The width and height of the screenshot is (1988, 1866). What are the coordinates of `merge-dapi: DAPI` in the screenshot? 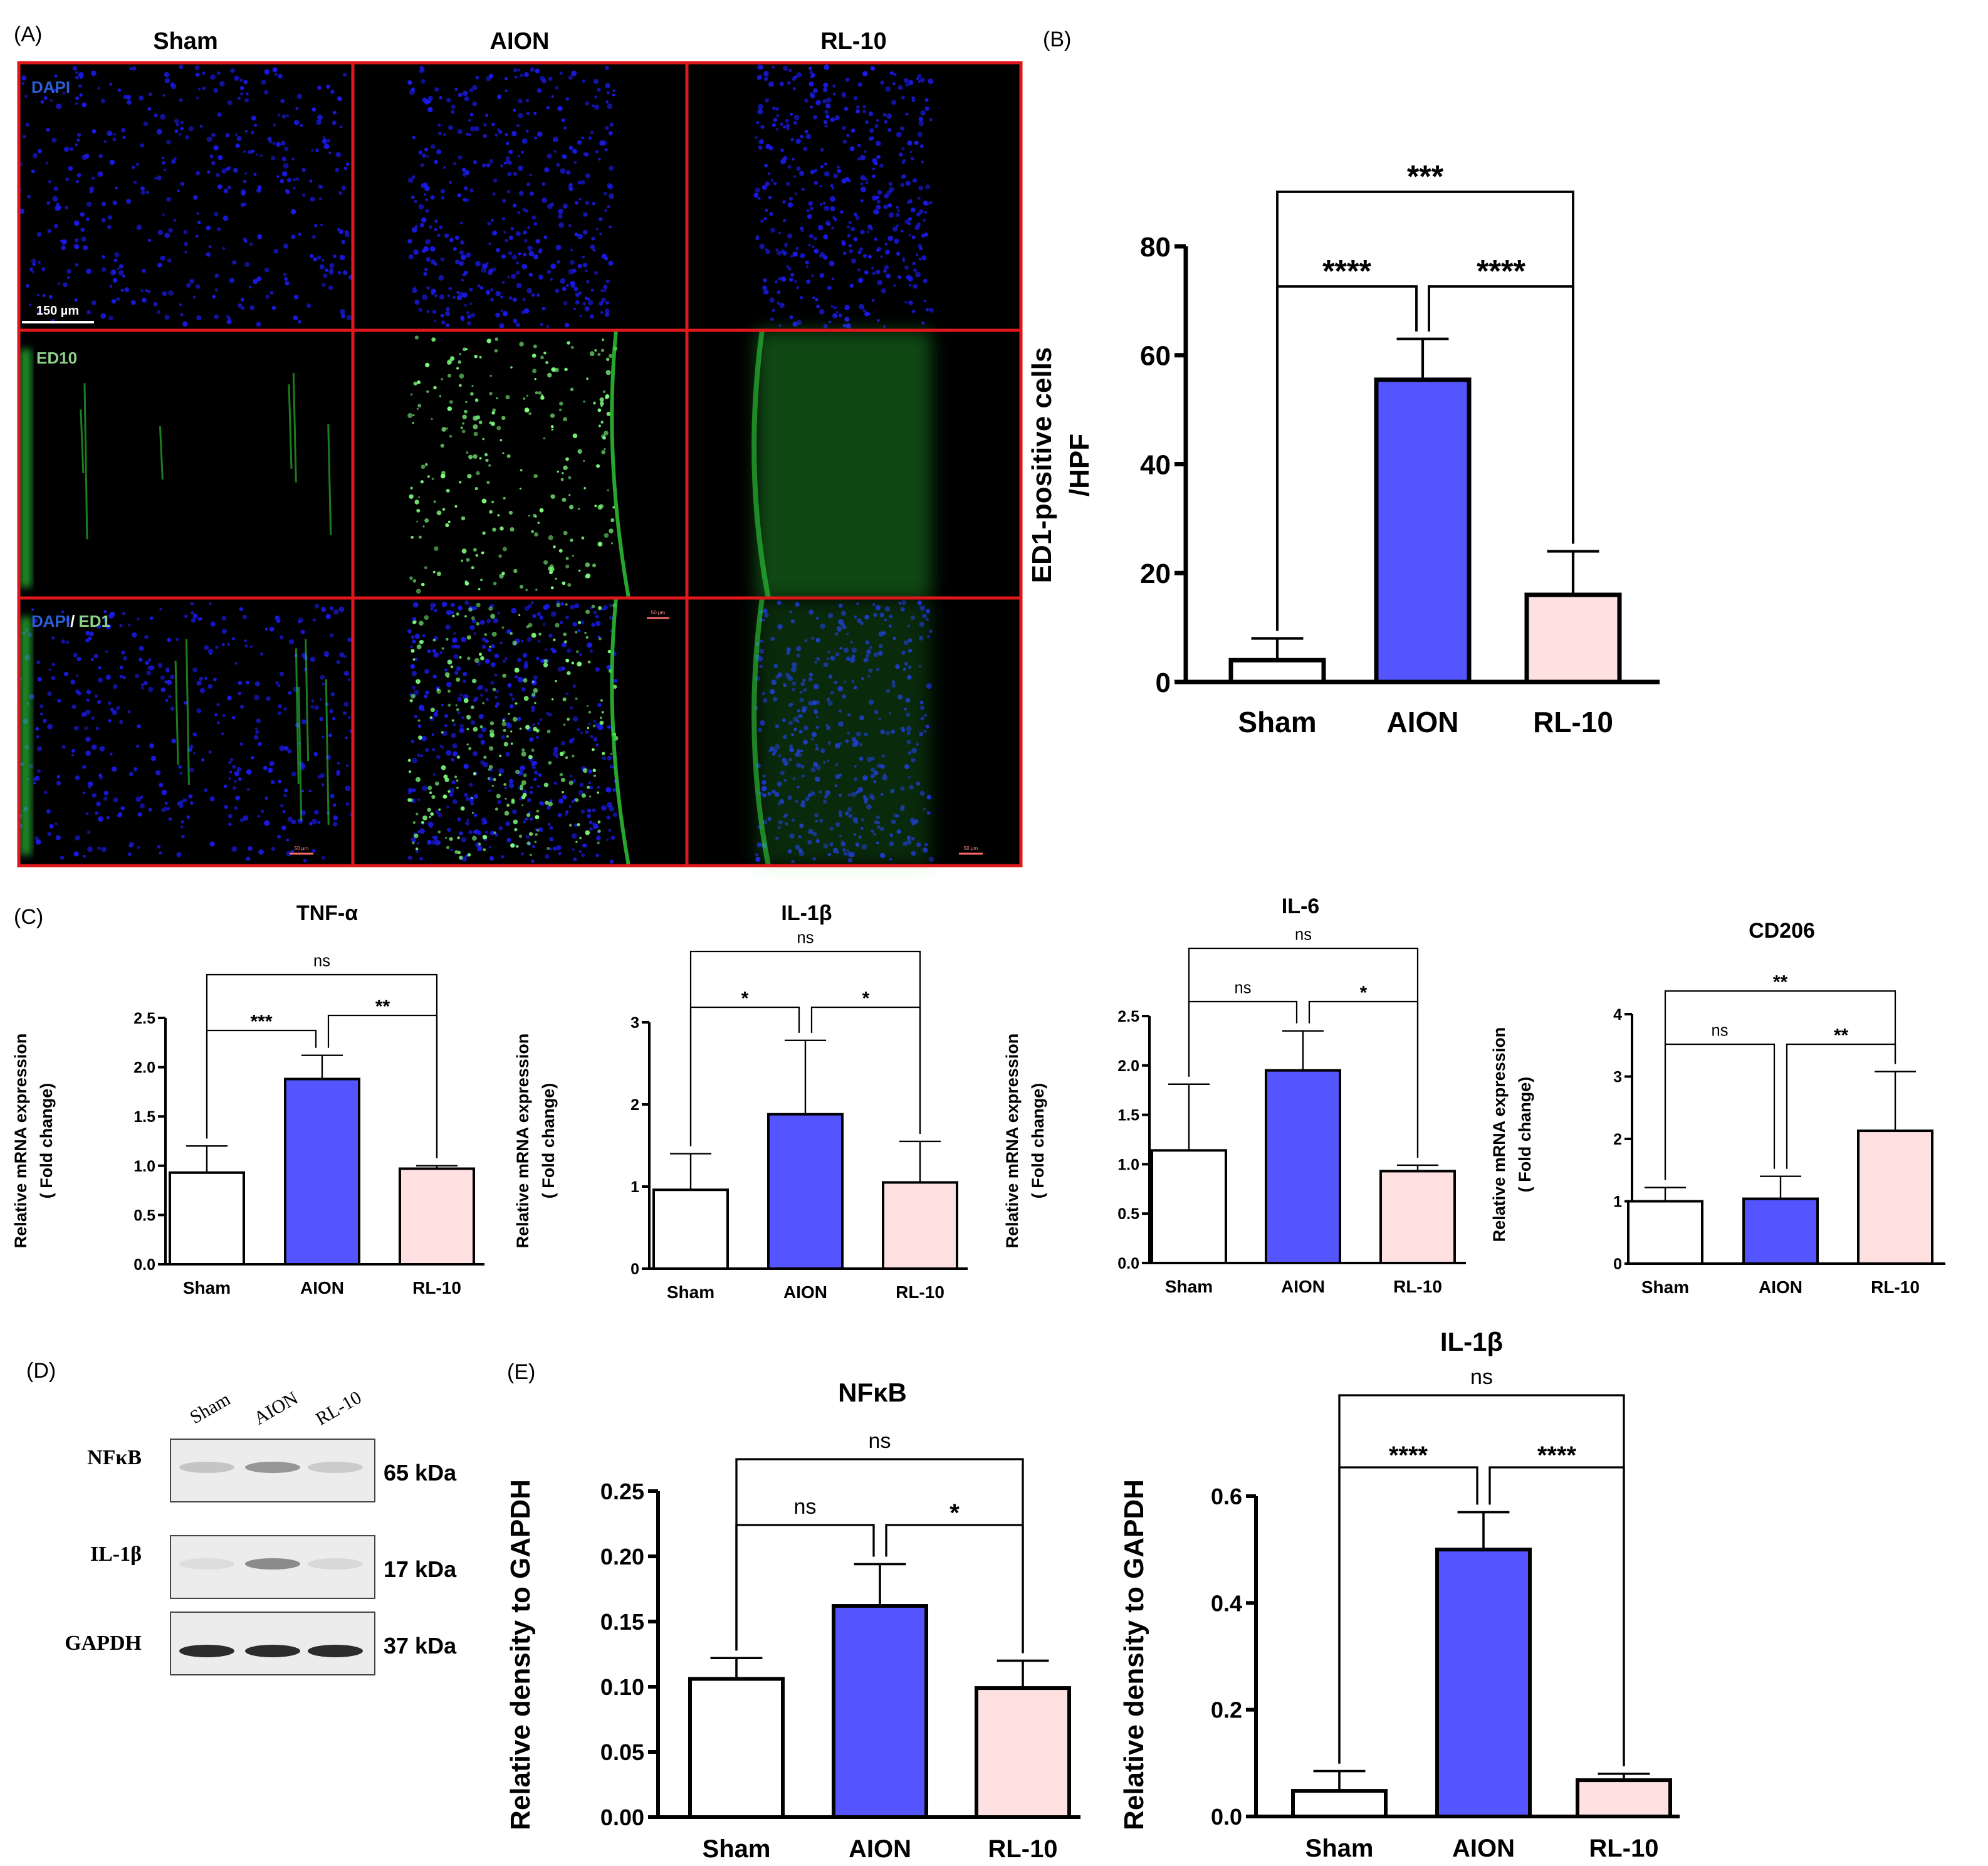 It's located at (50, 622).